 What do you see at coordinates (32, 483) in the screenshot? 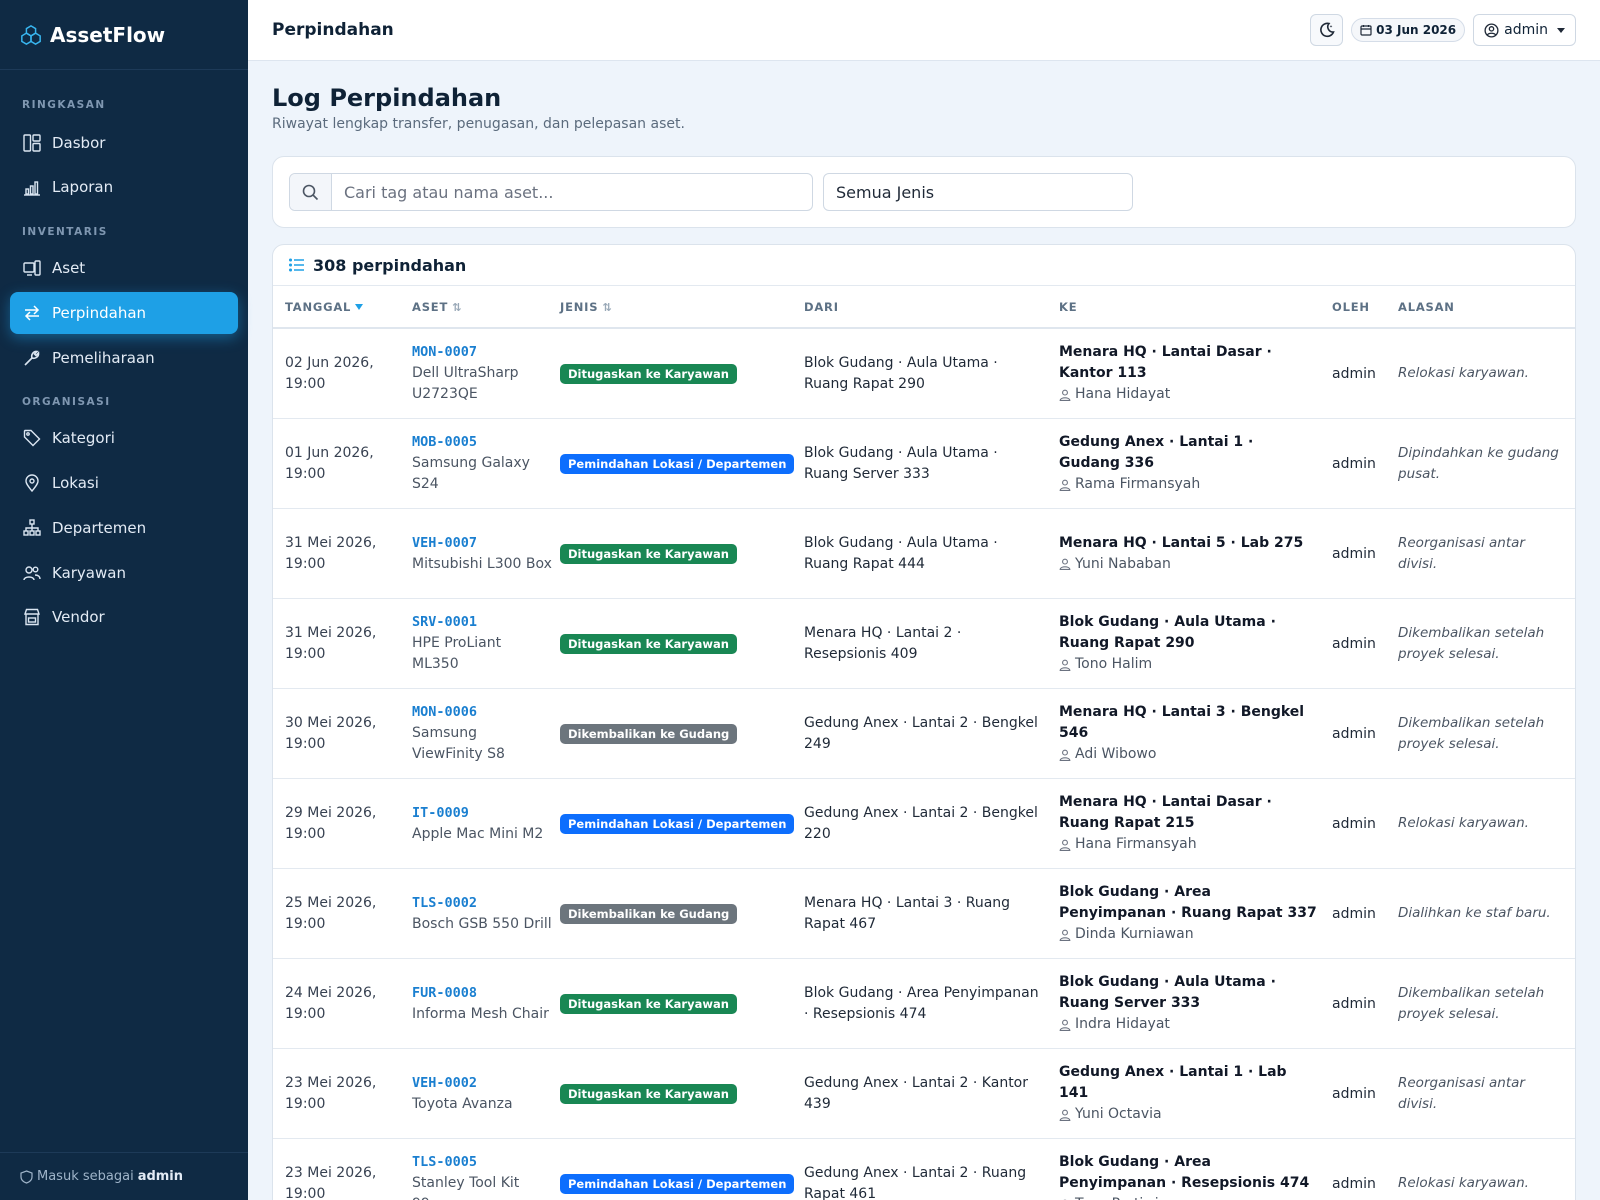
I see `location-pin-icon` at bounding box center [32, 483].